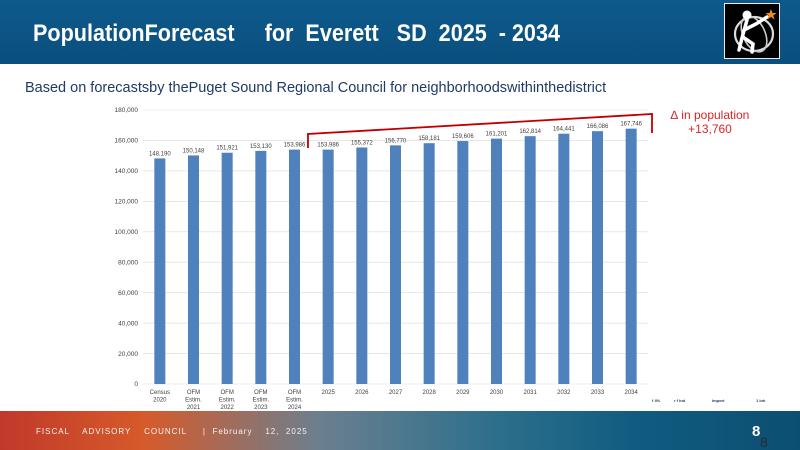 This screenshot has width=800, height=450. What do you see at coordinates (530, 393) in the screenshot?
I see `x-category-label: 2031` at bounding box center [530, 393].